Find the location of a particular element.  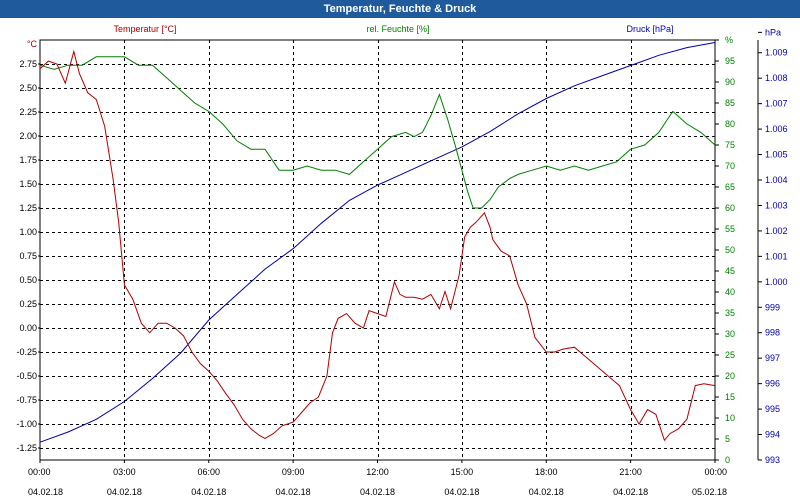

x-tick-label-time: 21:00 is located at coordinates (630, 472).